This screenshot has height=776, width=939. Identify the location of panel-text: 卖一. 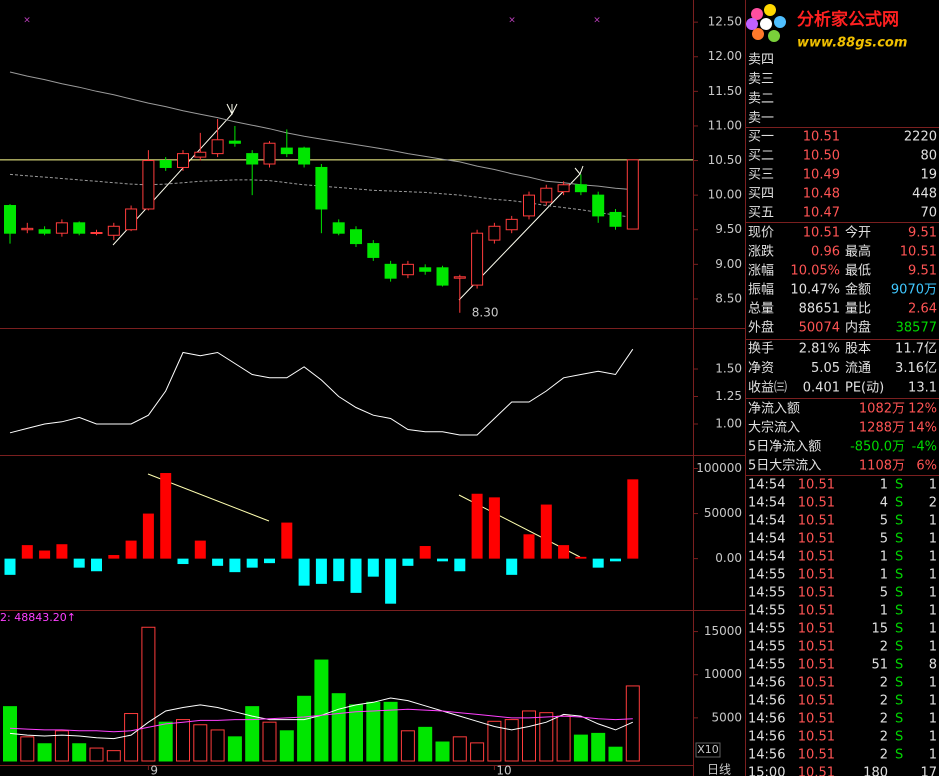
(761, 118).